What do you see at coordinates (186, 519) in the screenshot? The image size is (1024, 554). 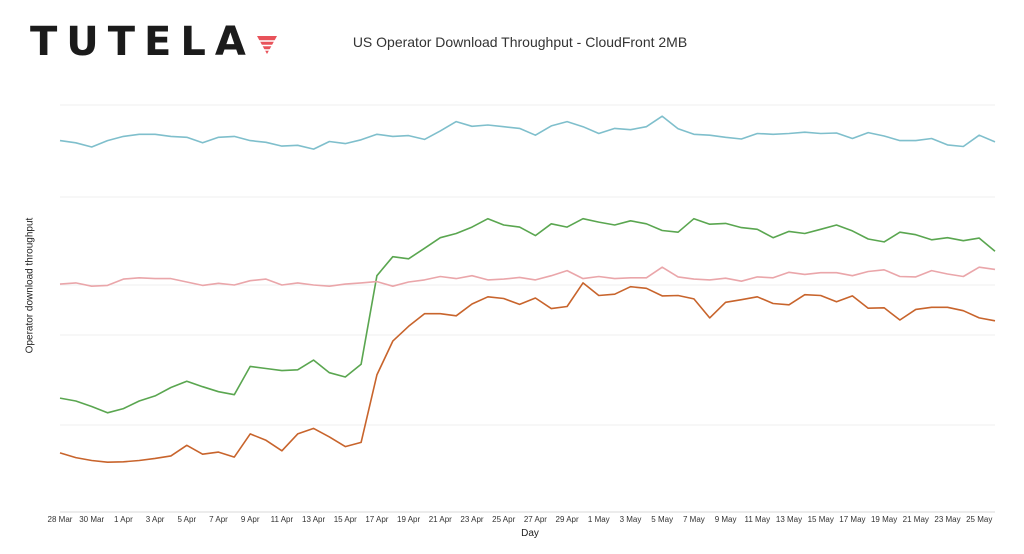 I see `x-tick-label: 5 Apr` at bounding box center [186, 519].